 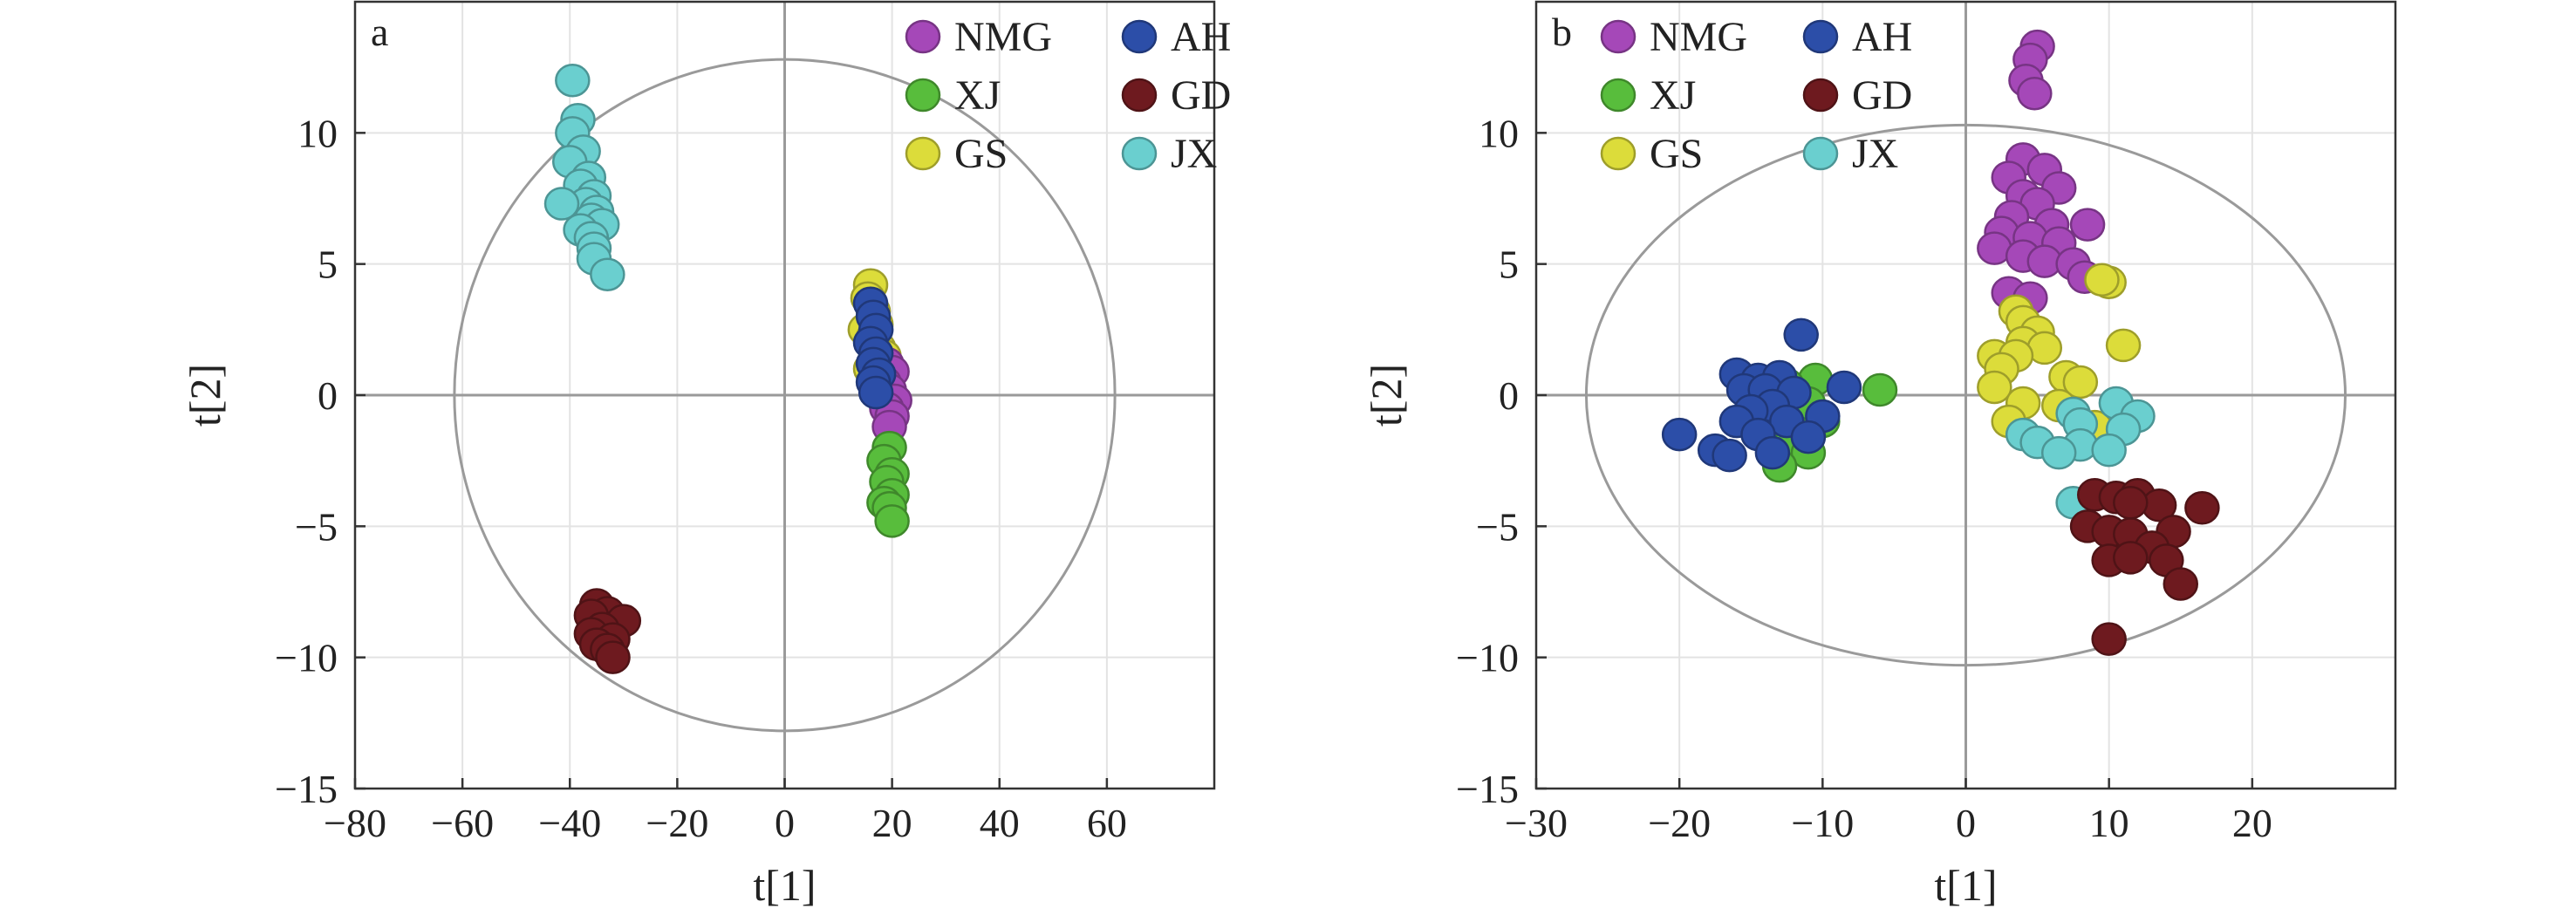 What do you see at coordinates (1107, 823) in the screenshot?
I see `x-tick-label: 60` at bounding box center [1107, 823].